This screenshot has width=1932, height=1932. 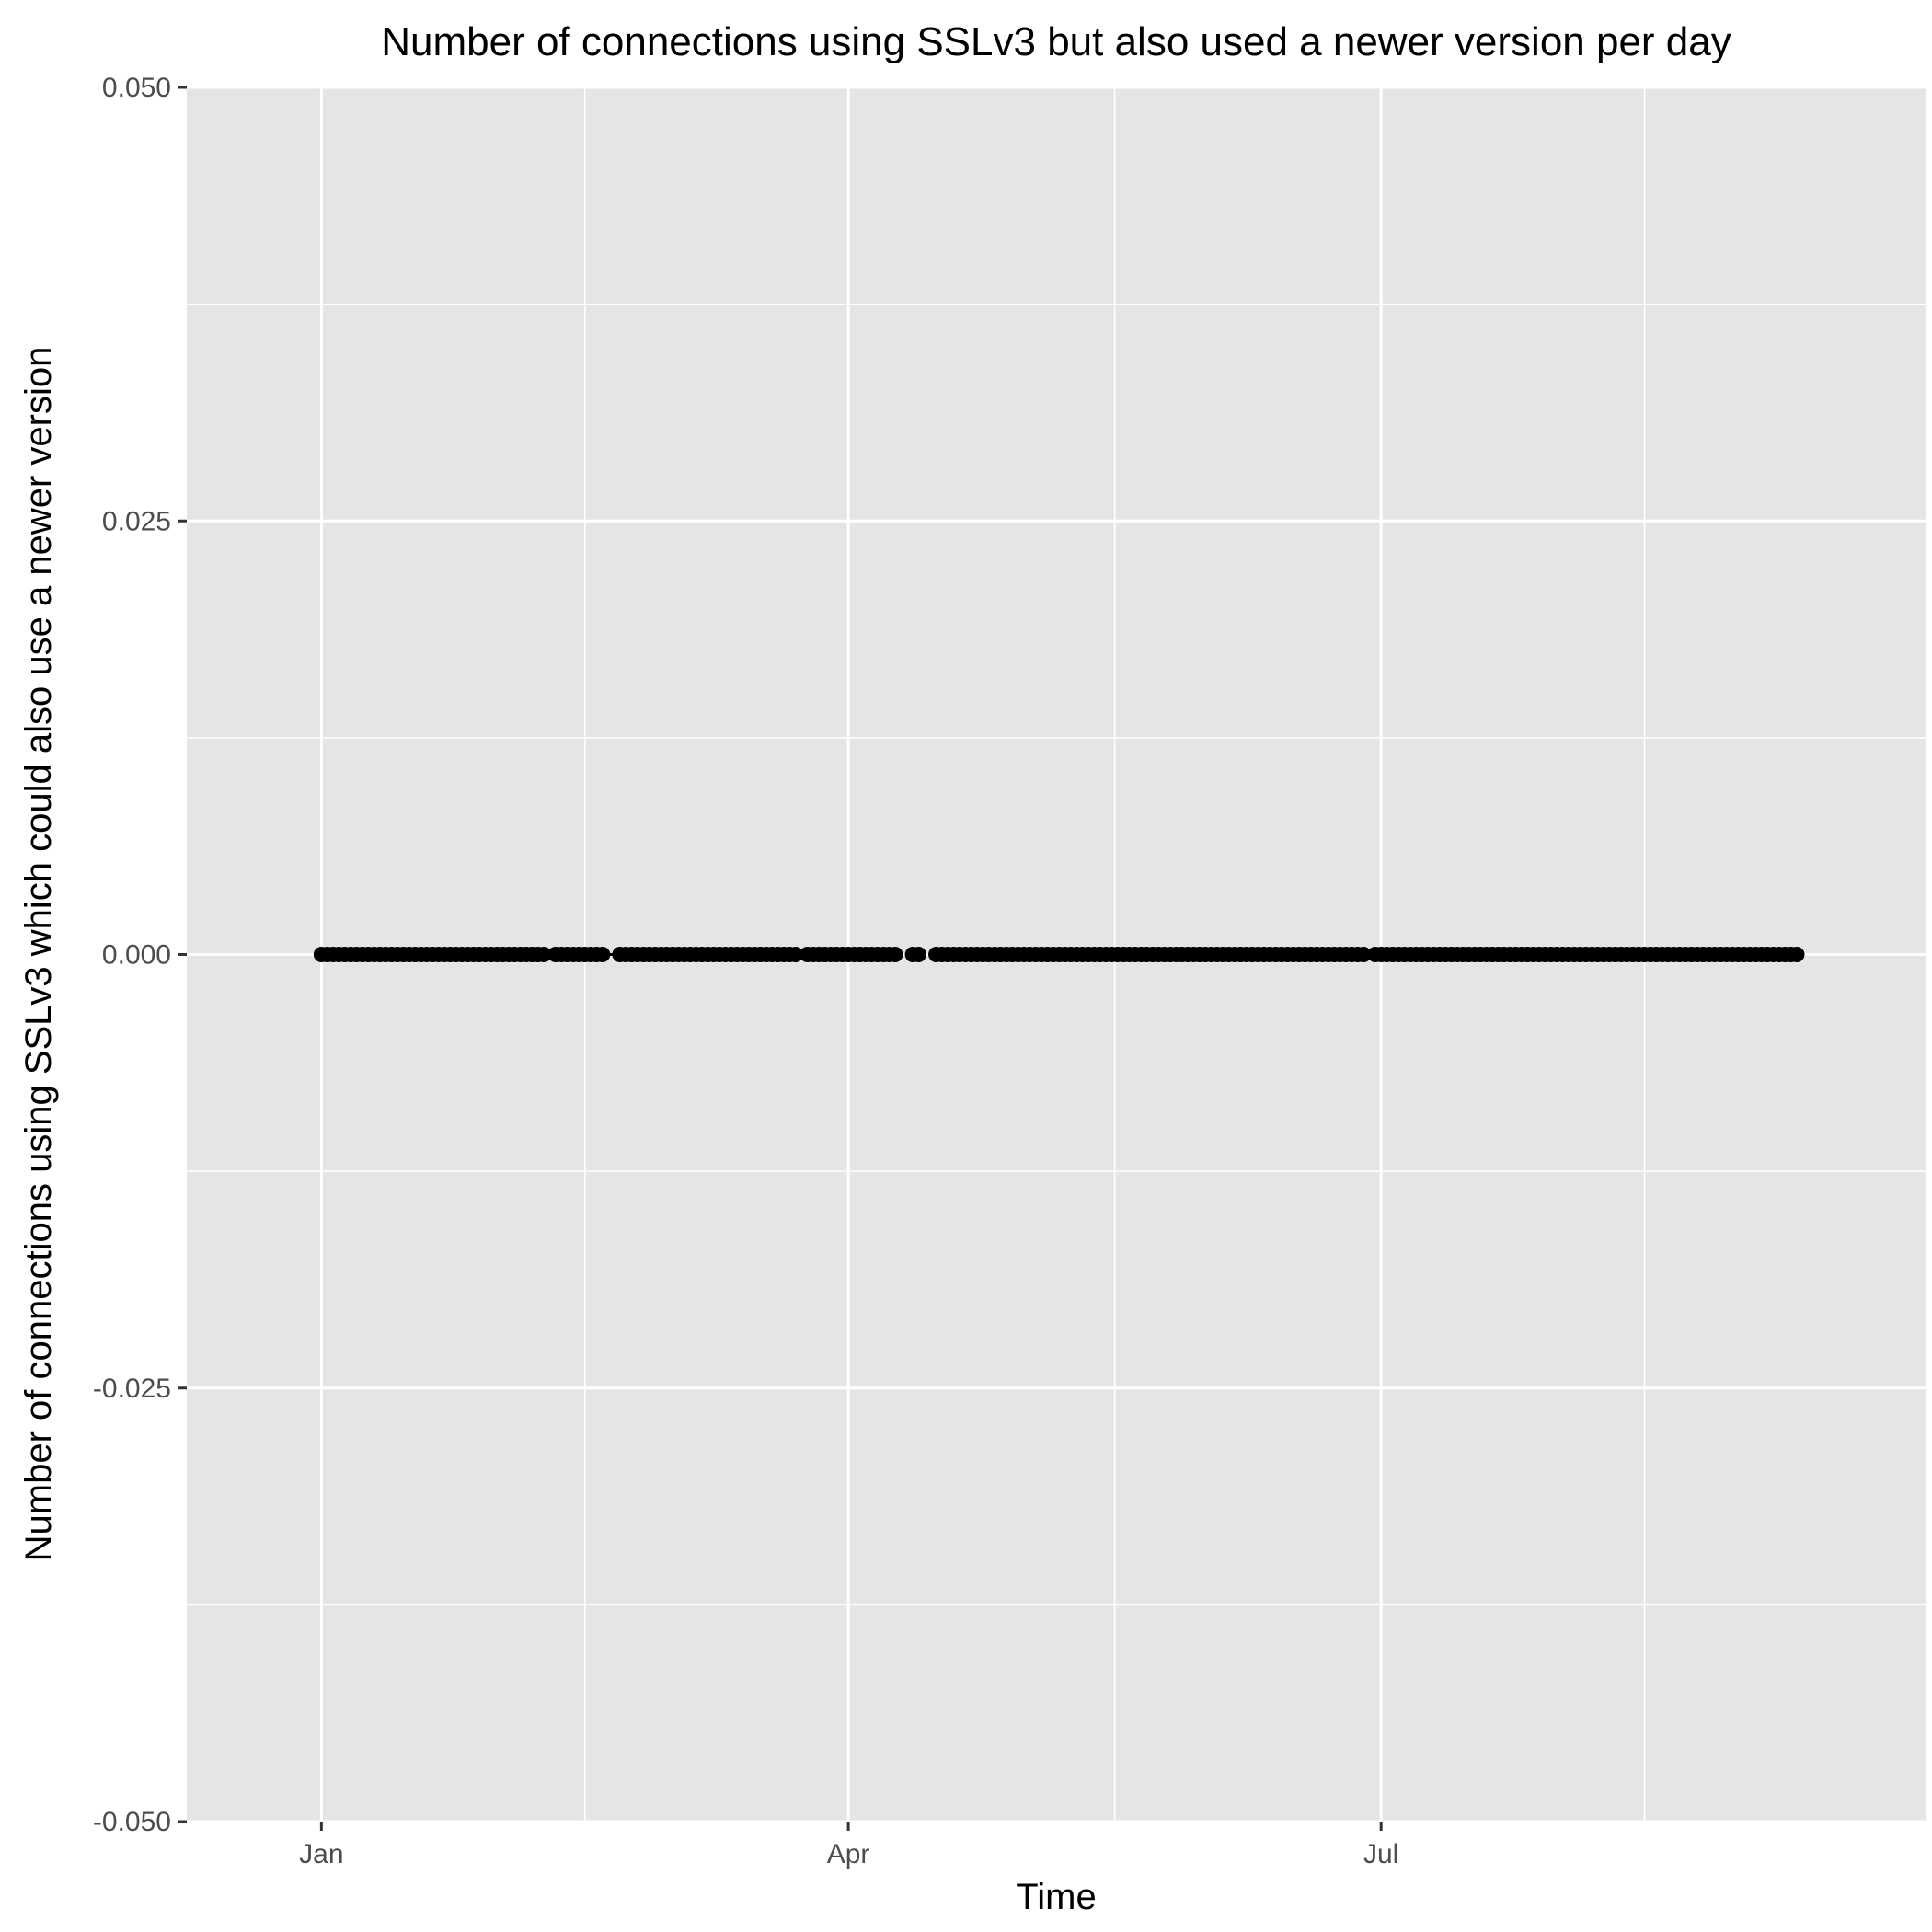 What do you see at coordinates (132, 1389) in the screenshot?
I see `y-tick-label: -0.025` at bounding box center [132, 1389].